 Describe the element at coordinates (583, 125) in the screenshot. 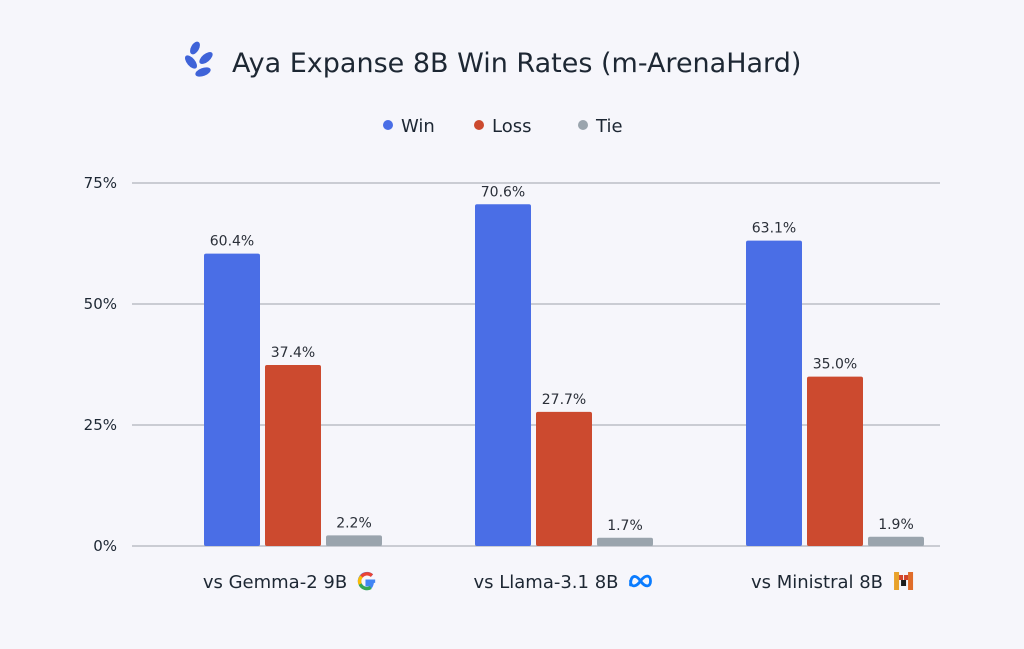

I see `legend-marker-tie` at that location.